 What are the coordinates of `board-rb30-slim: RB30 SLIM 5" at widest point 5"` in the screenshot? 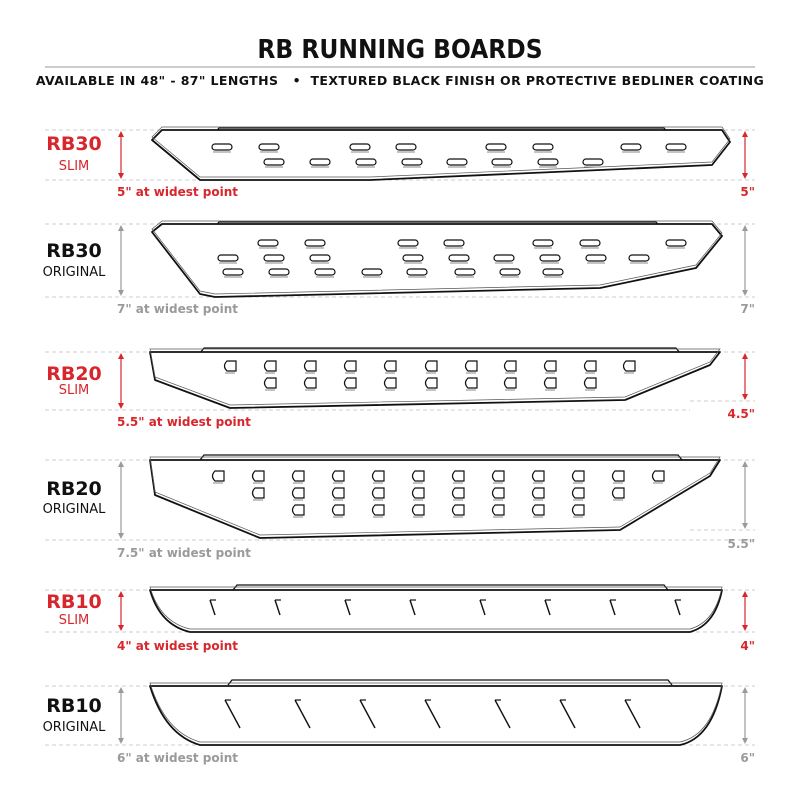 It's located at (400, 162).